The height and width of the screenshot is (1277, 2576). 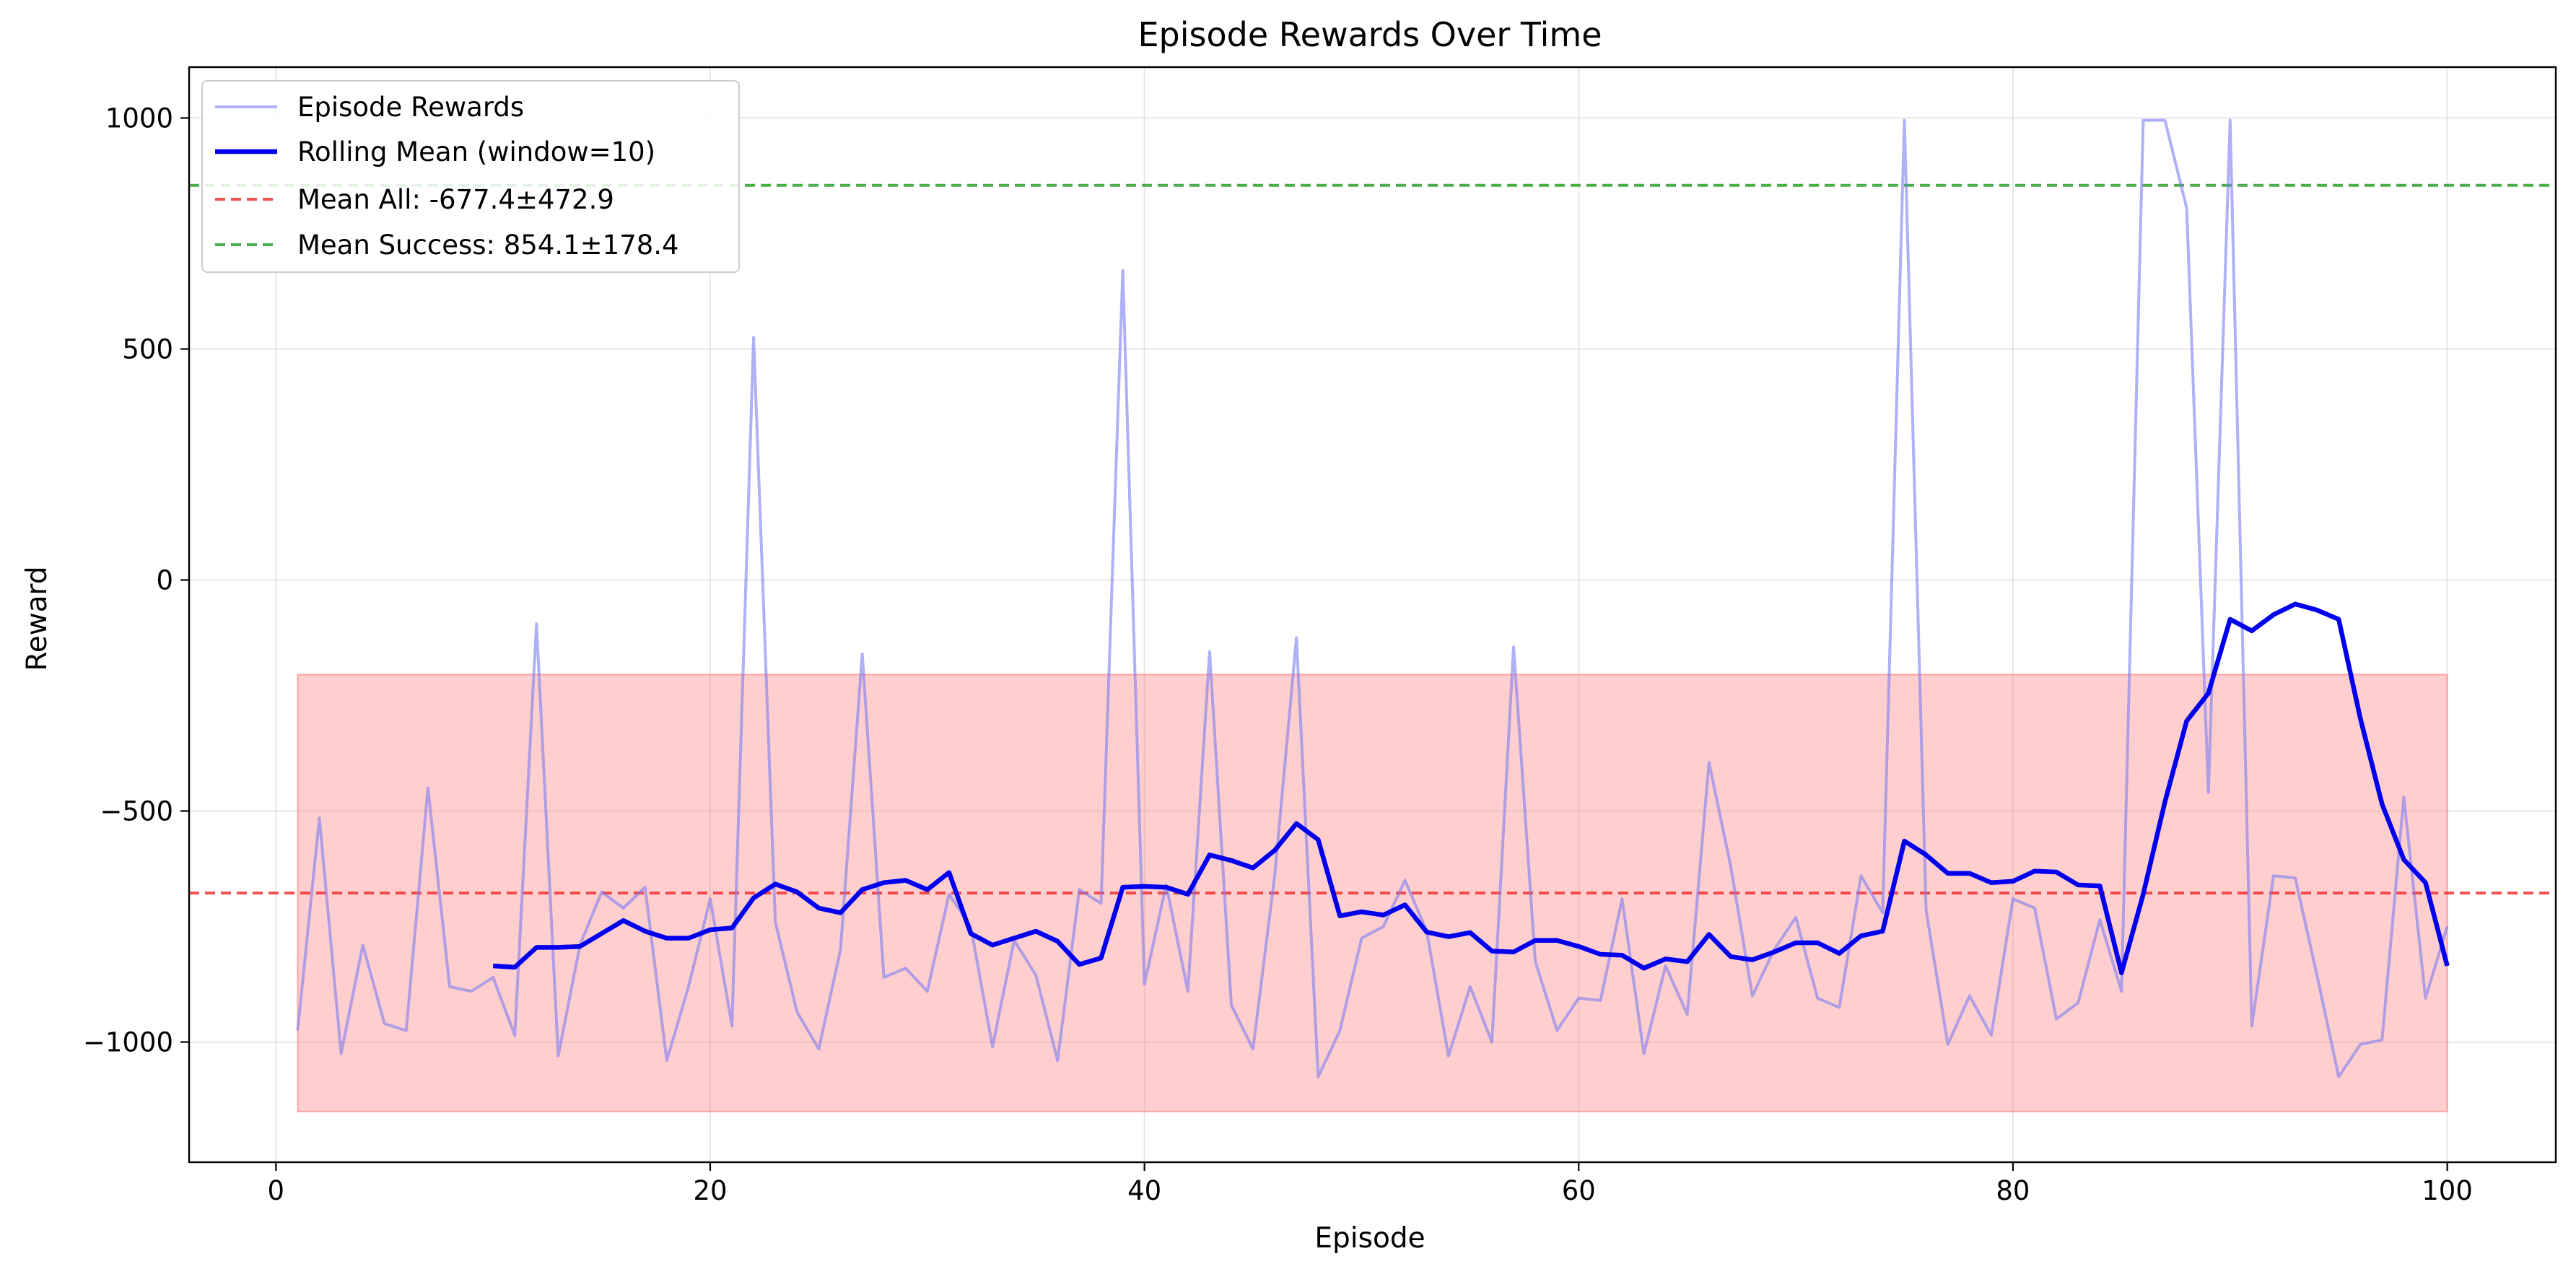 I want to click on legend-label-rolling-mean: Rolling Mean (window=10), so click(x=476, y=151).